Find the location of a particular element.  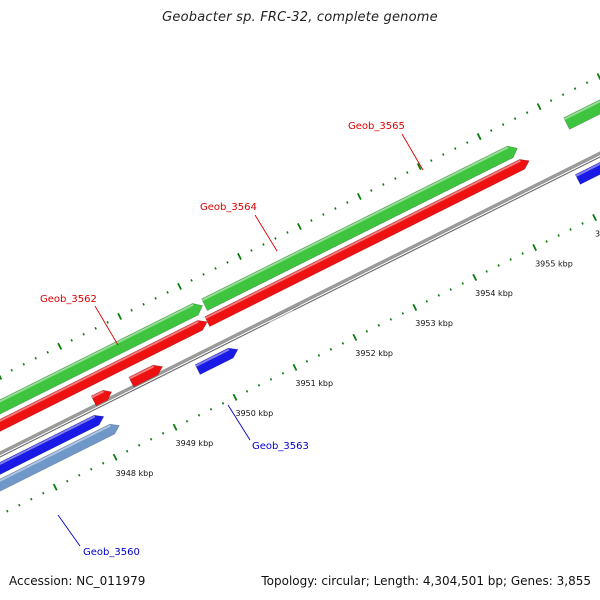

gene-label-geob-3562: Geob_3562 is located at coordinates (68, 299).